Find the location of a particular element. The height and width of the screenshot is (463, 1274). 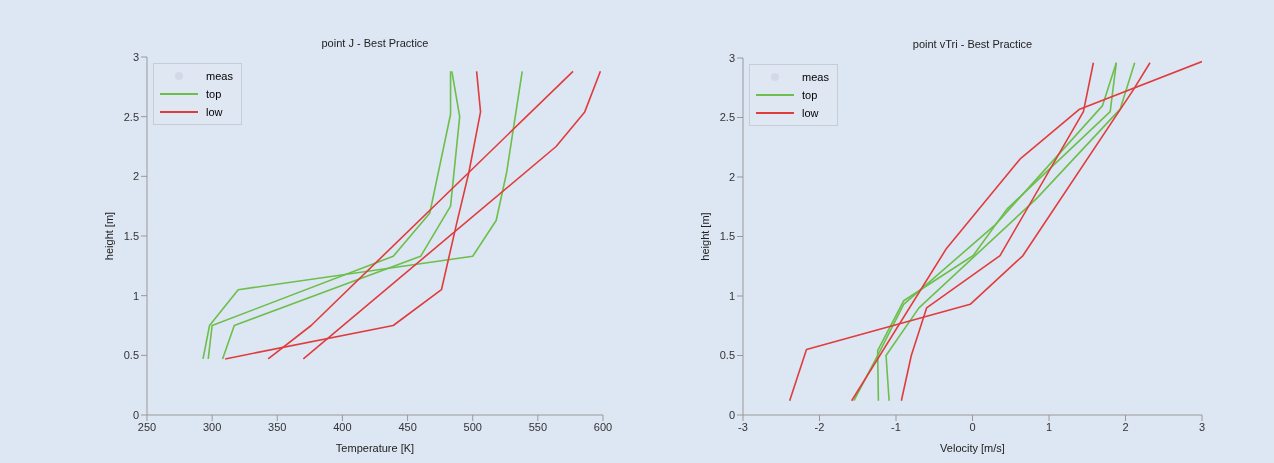

x-tick-label: 450 is located at coordinates (407, 426).